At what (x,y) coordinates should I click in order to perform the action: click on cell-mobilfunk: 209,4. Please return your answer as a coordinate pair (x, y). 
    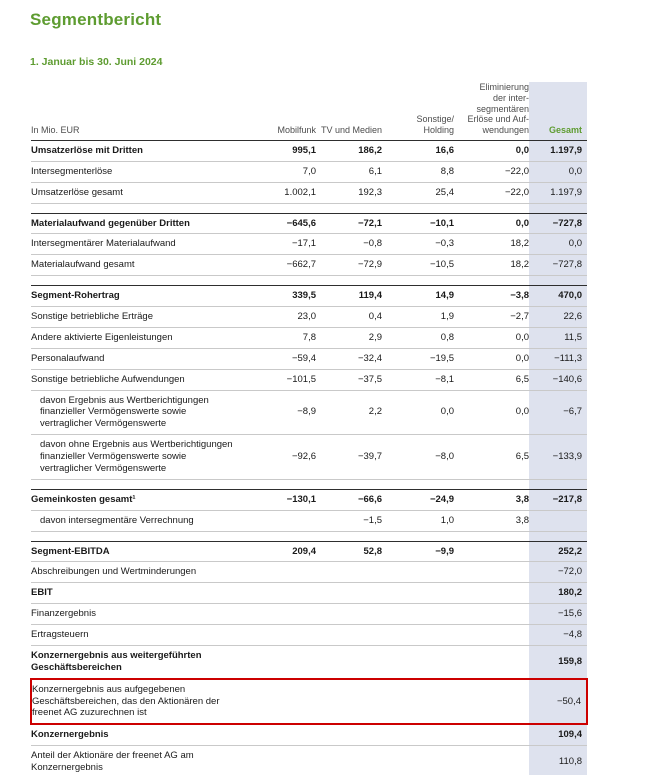
    Looking at the image, I should click on (280, 551).